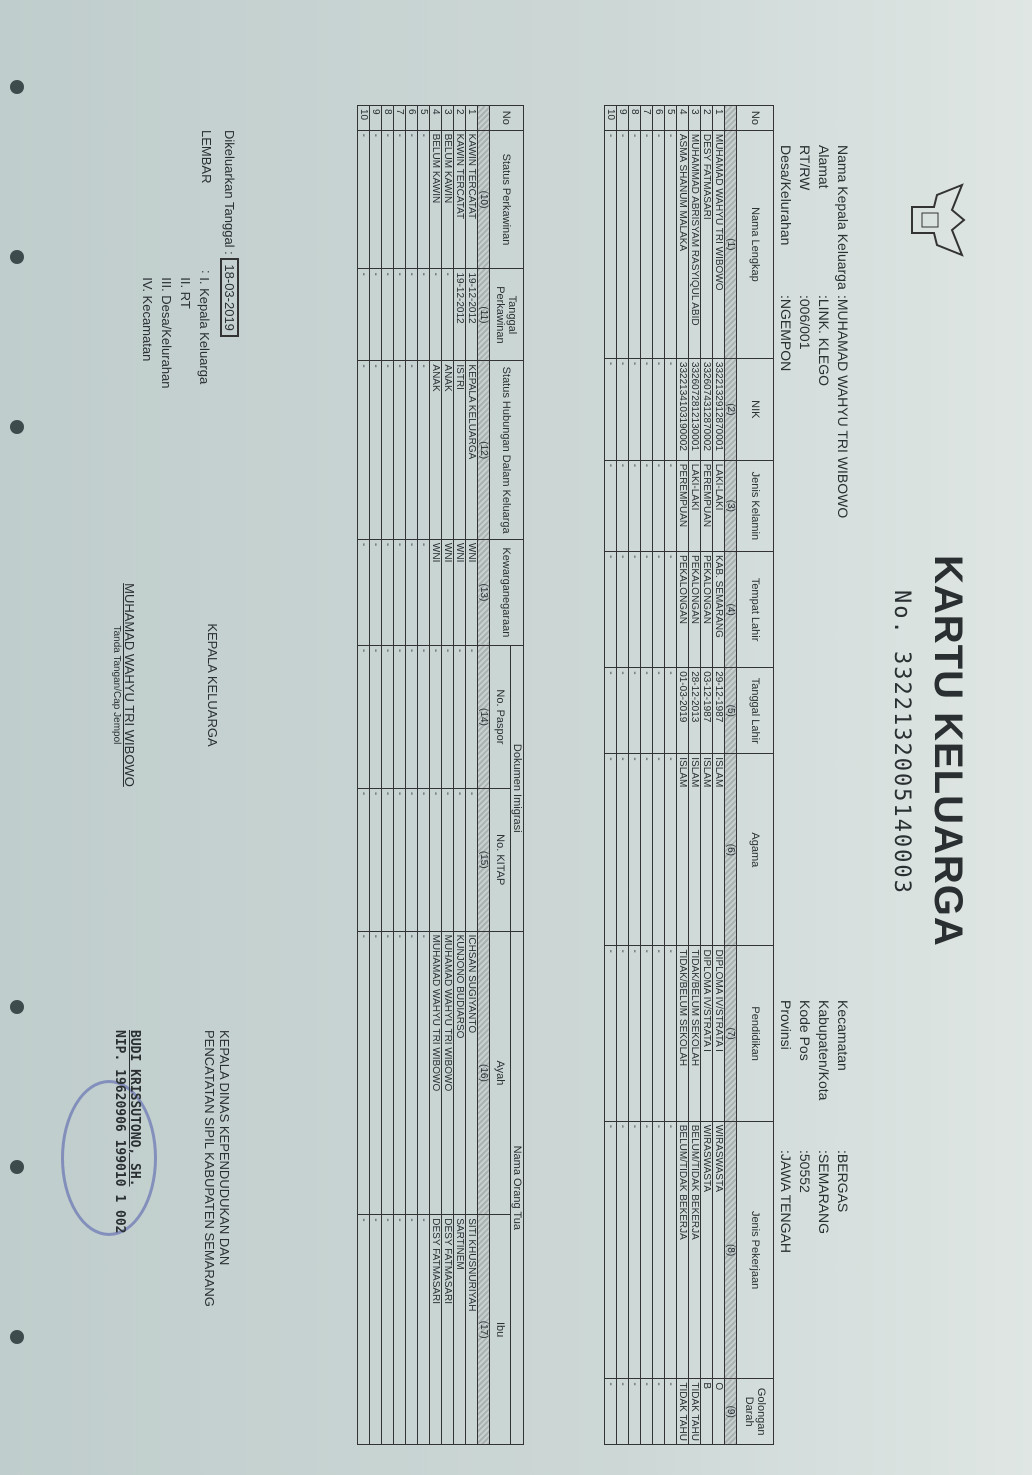  Describe the element at coordinates (483, 118) in the screenshot. I see `column-number` at that location.